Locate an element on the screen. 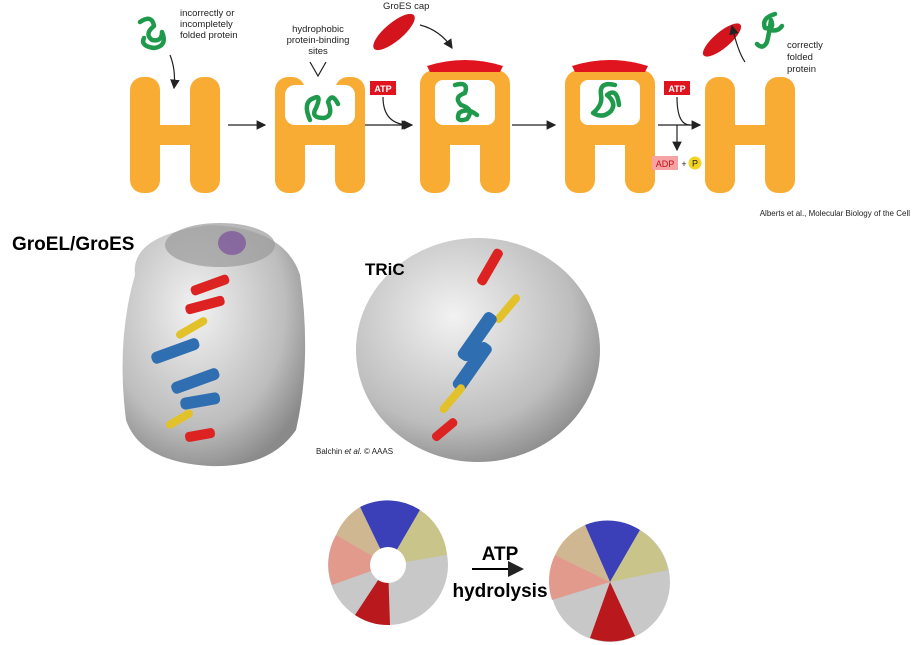  adp-box is located at coordinates (665, 163).